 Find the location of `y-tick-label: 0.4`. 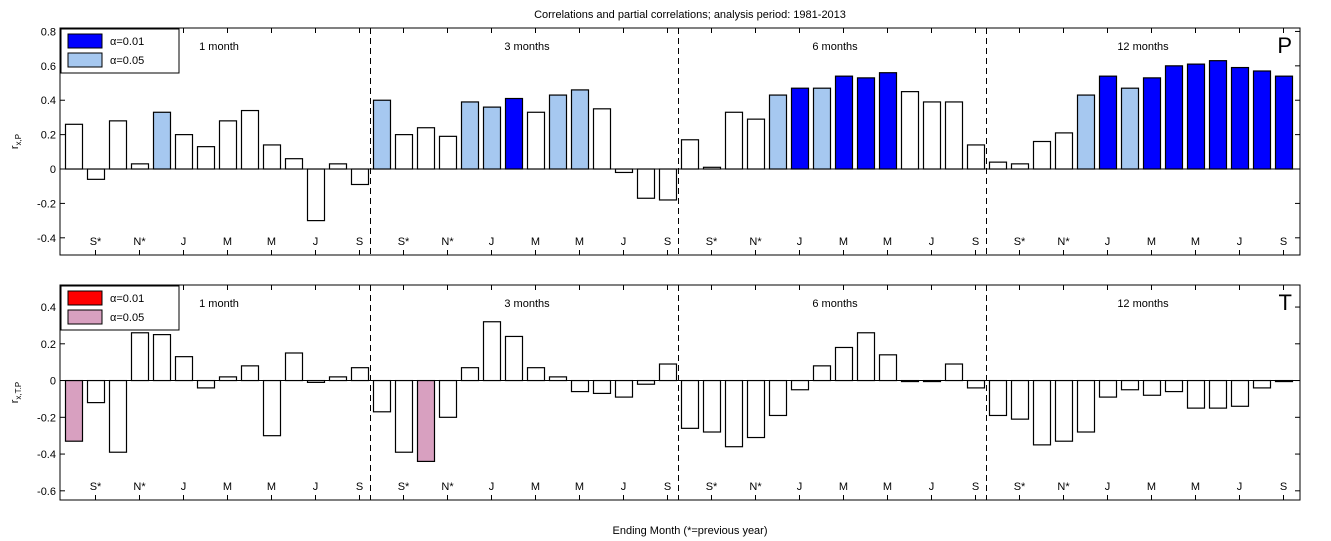

y-tick-label: 0.4 is located at coordinates (48, 101).